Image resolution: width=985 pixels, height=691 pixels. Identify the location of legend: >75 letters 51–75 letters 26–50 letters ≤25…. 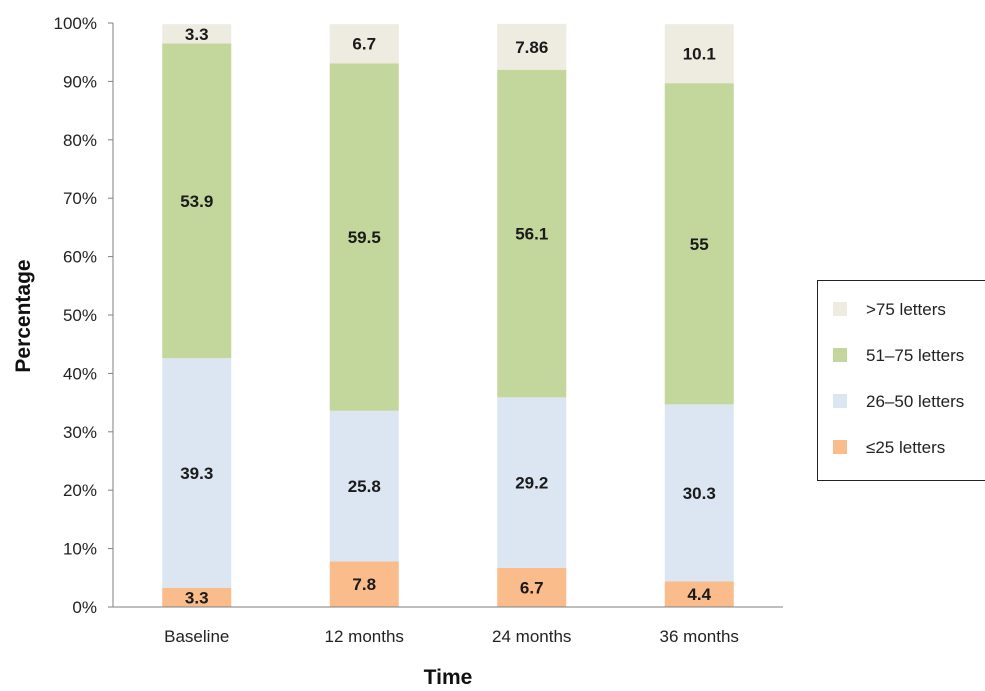
(901, 380).